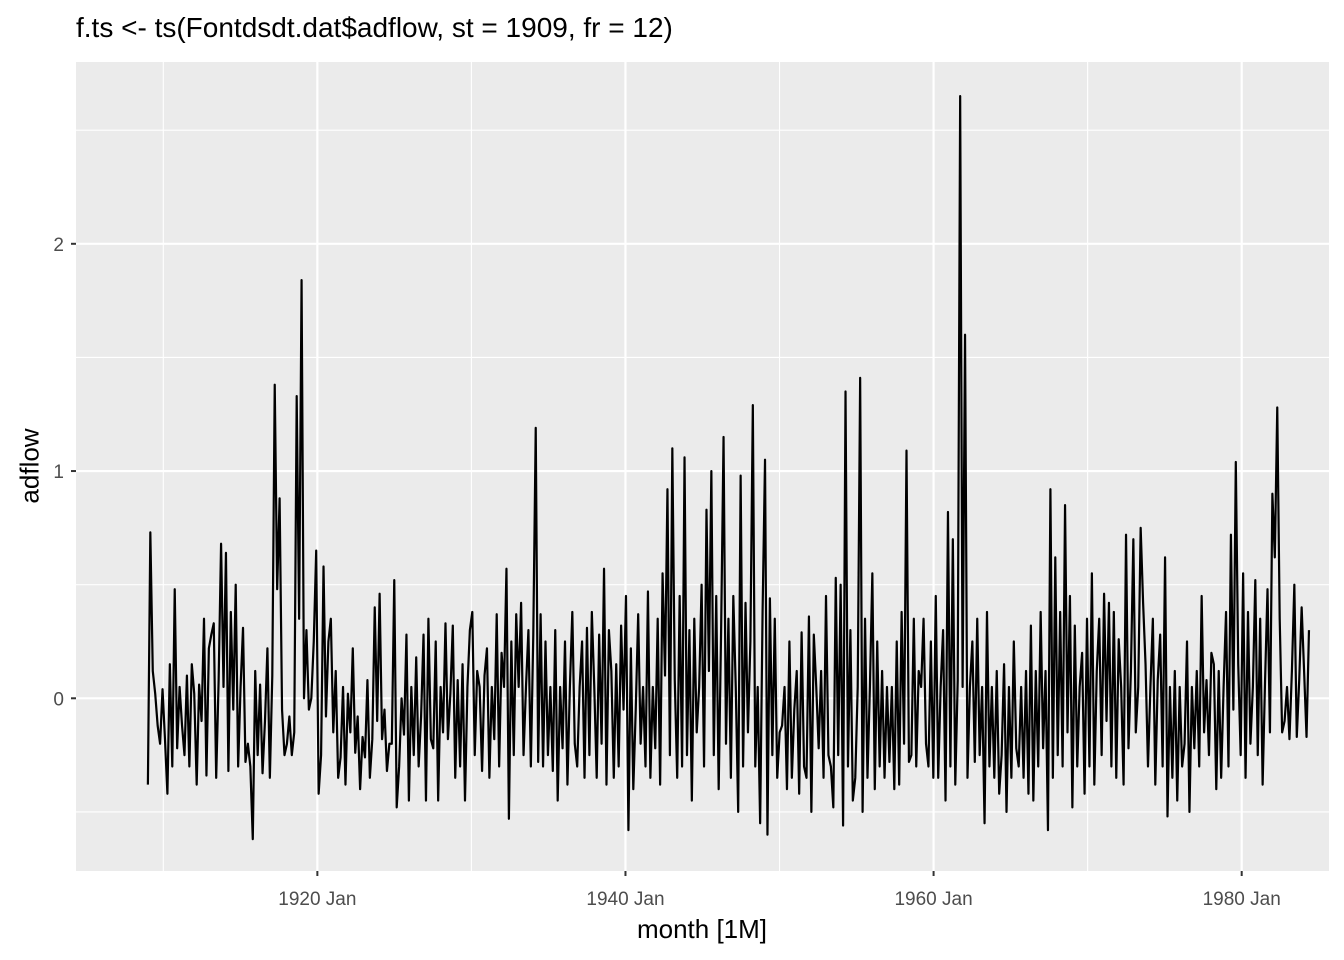  What do you see at coordinates (29, 466) in the screenshot?
I see `y-axis-title: adflow` at bounding box center [29, 466].